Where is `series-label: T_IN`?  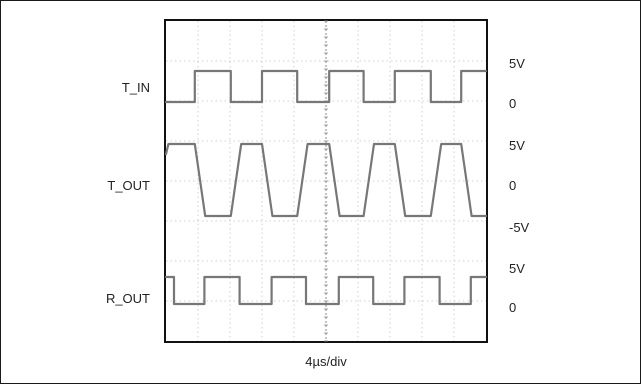
series-label: T_IN is located at coordinates (136, 87).